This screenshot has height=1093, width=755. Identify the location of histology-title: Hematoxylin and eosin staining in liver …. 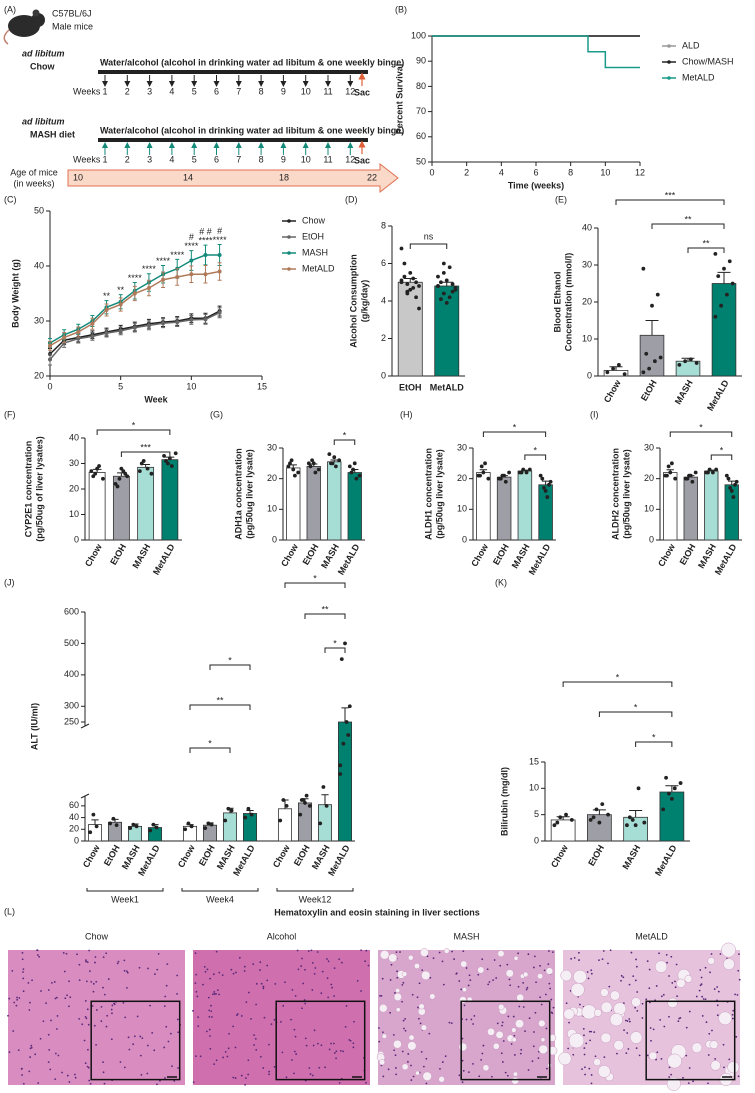
(377, 912).